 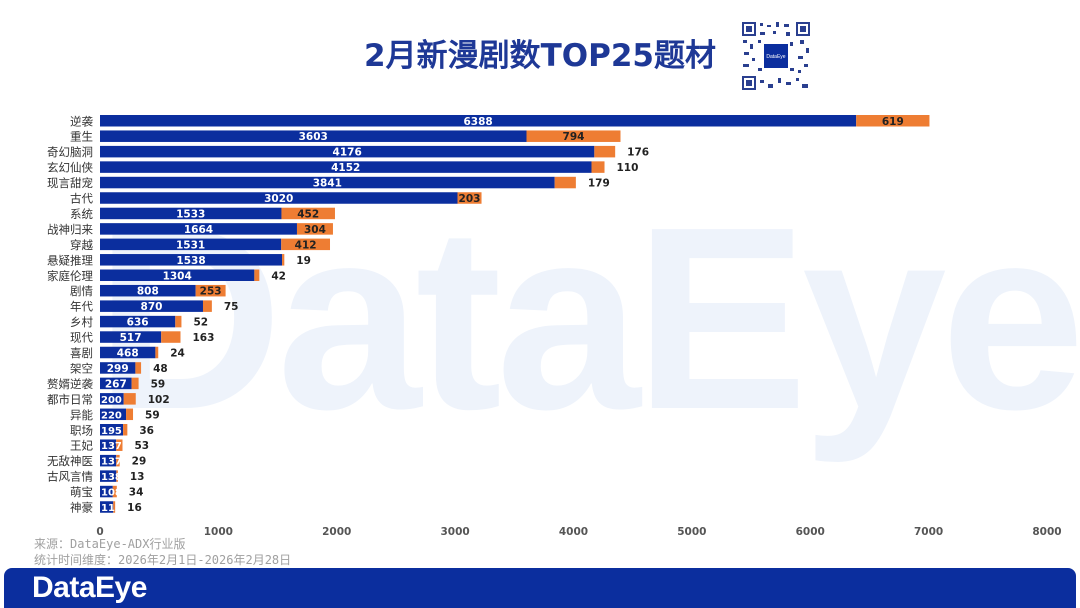 I want to click on data-label-series-1: 4152, so click(x=345, y=168).